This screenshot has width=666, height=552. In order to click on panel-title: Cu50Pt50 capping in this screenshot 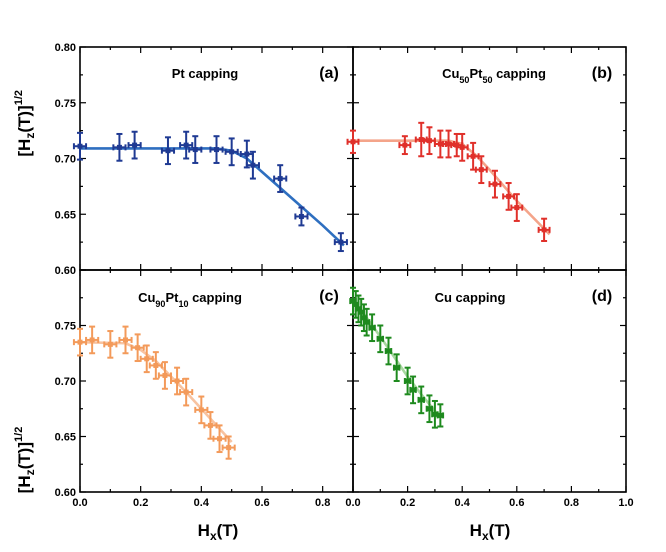, I will do `click(494, 75)`.